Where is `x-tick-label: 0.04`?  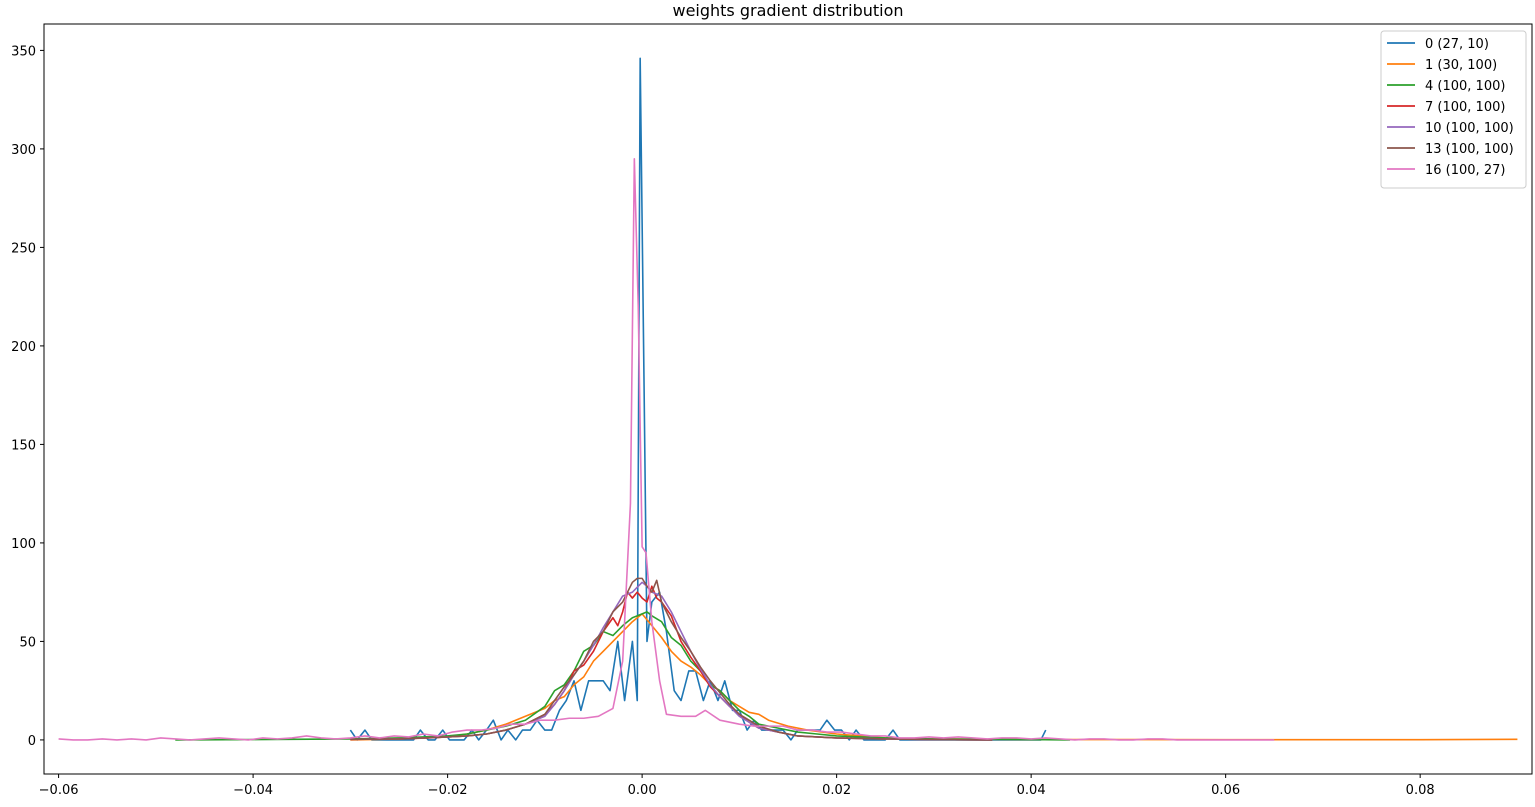
x-tick-label: 0.04 is located at coordinates (1031, 790).